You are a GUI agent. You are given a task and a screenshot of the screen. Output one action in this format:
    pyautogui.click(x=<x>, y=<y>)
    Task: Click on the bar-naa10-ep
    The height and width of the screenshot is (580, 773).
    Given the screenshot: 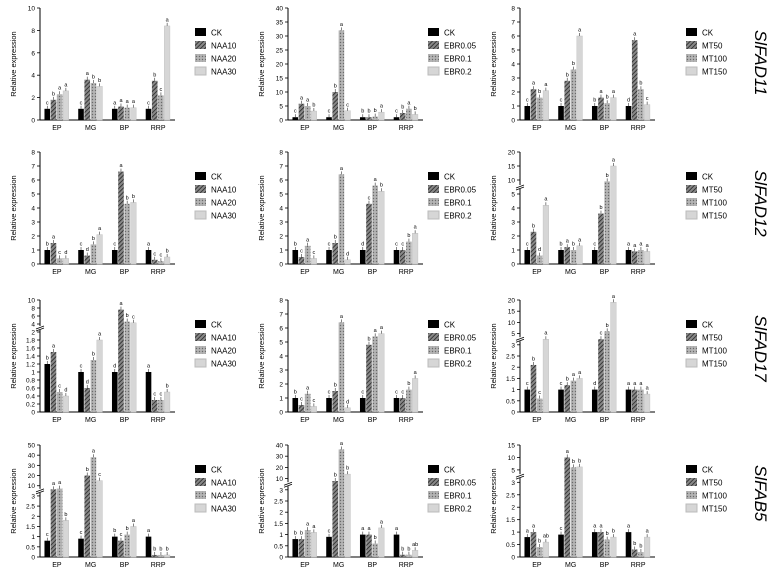 What is the action you would take?
    pyautogui.click(x=53, y=382)
    